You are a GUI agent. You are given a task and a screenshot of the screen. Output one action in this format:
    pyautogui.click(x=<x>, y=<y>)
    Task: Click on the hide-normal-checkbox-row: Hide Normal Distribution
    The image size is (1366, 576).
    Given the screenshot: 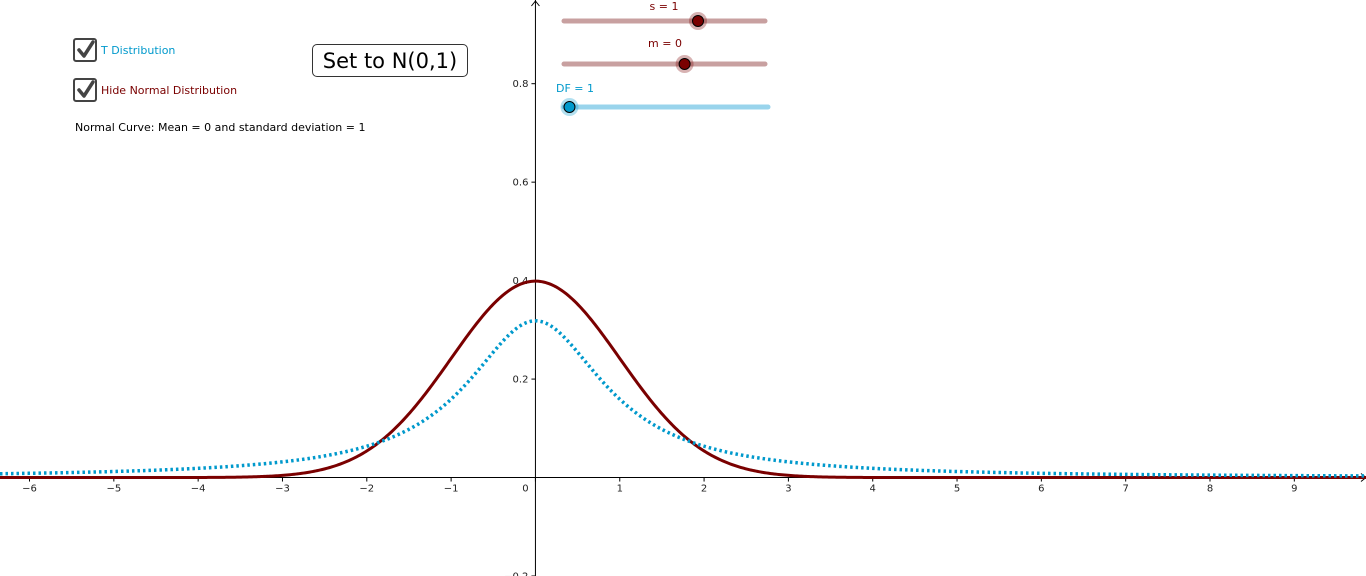 What is the action you would take?
    pyautogui.click(x=155, y=90)
    